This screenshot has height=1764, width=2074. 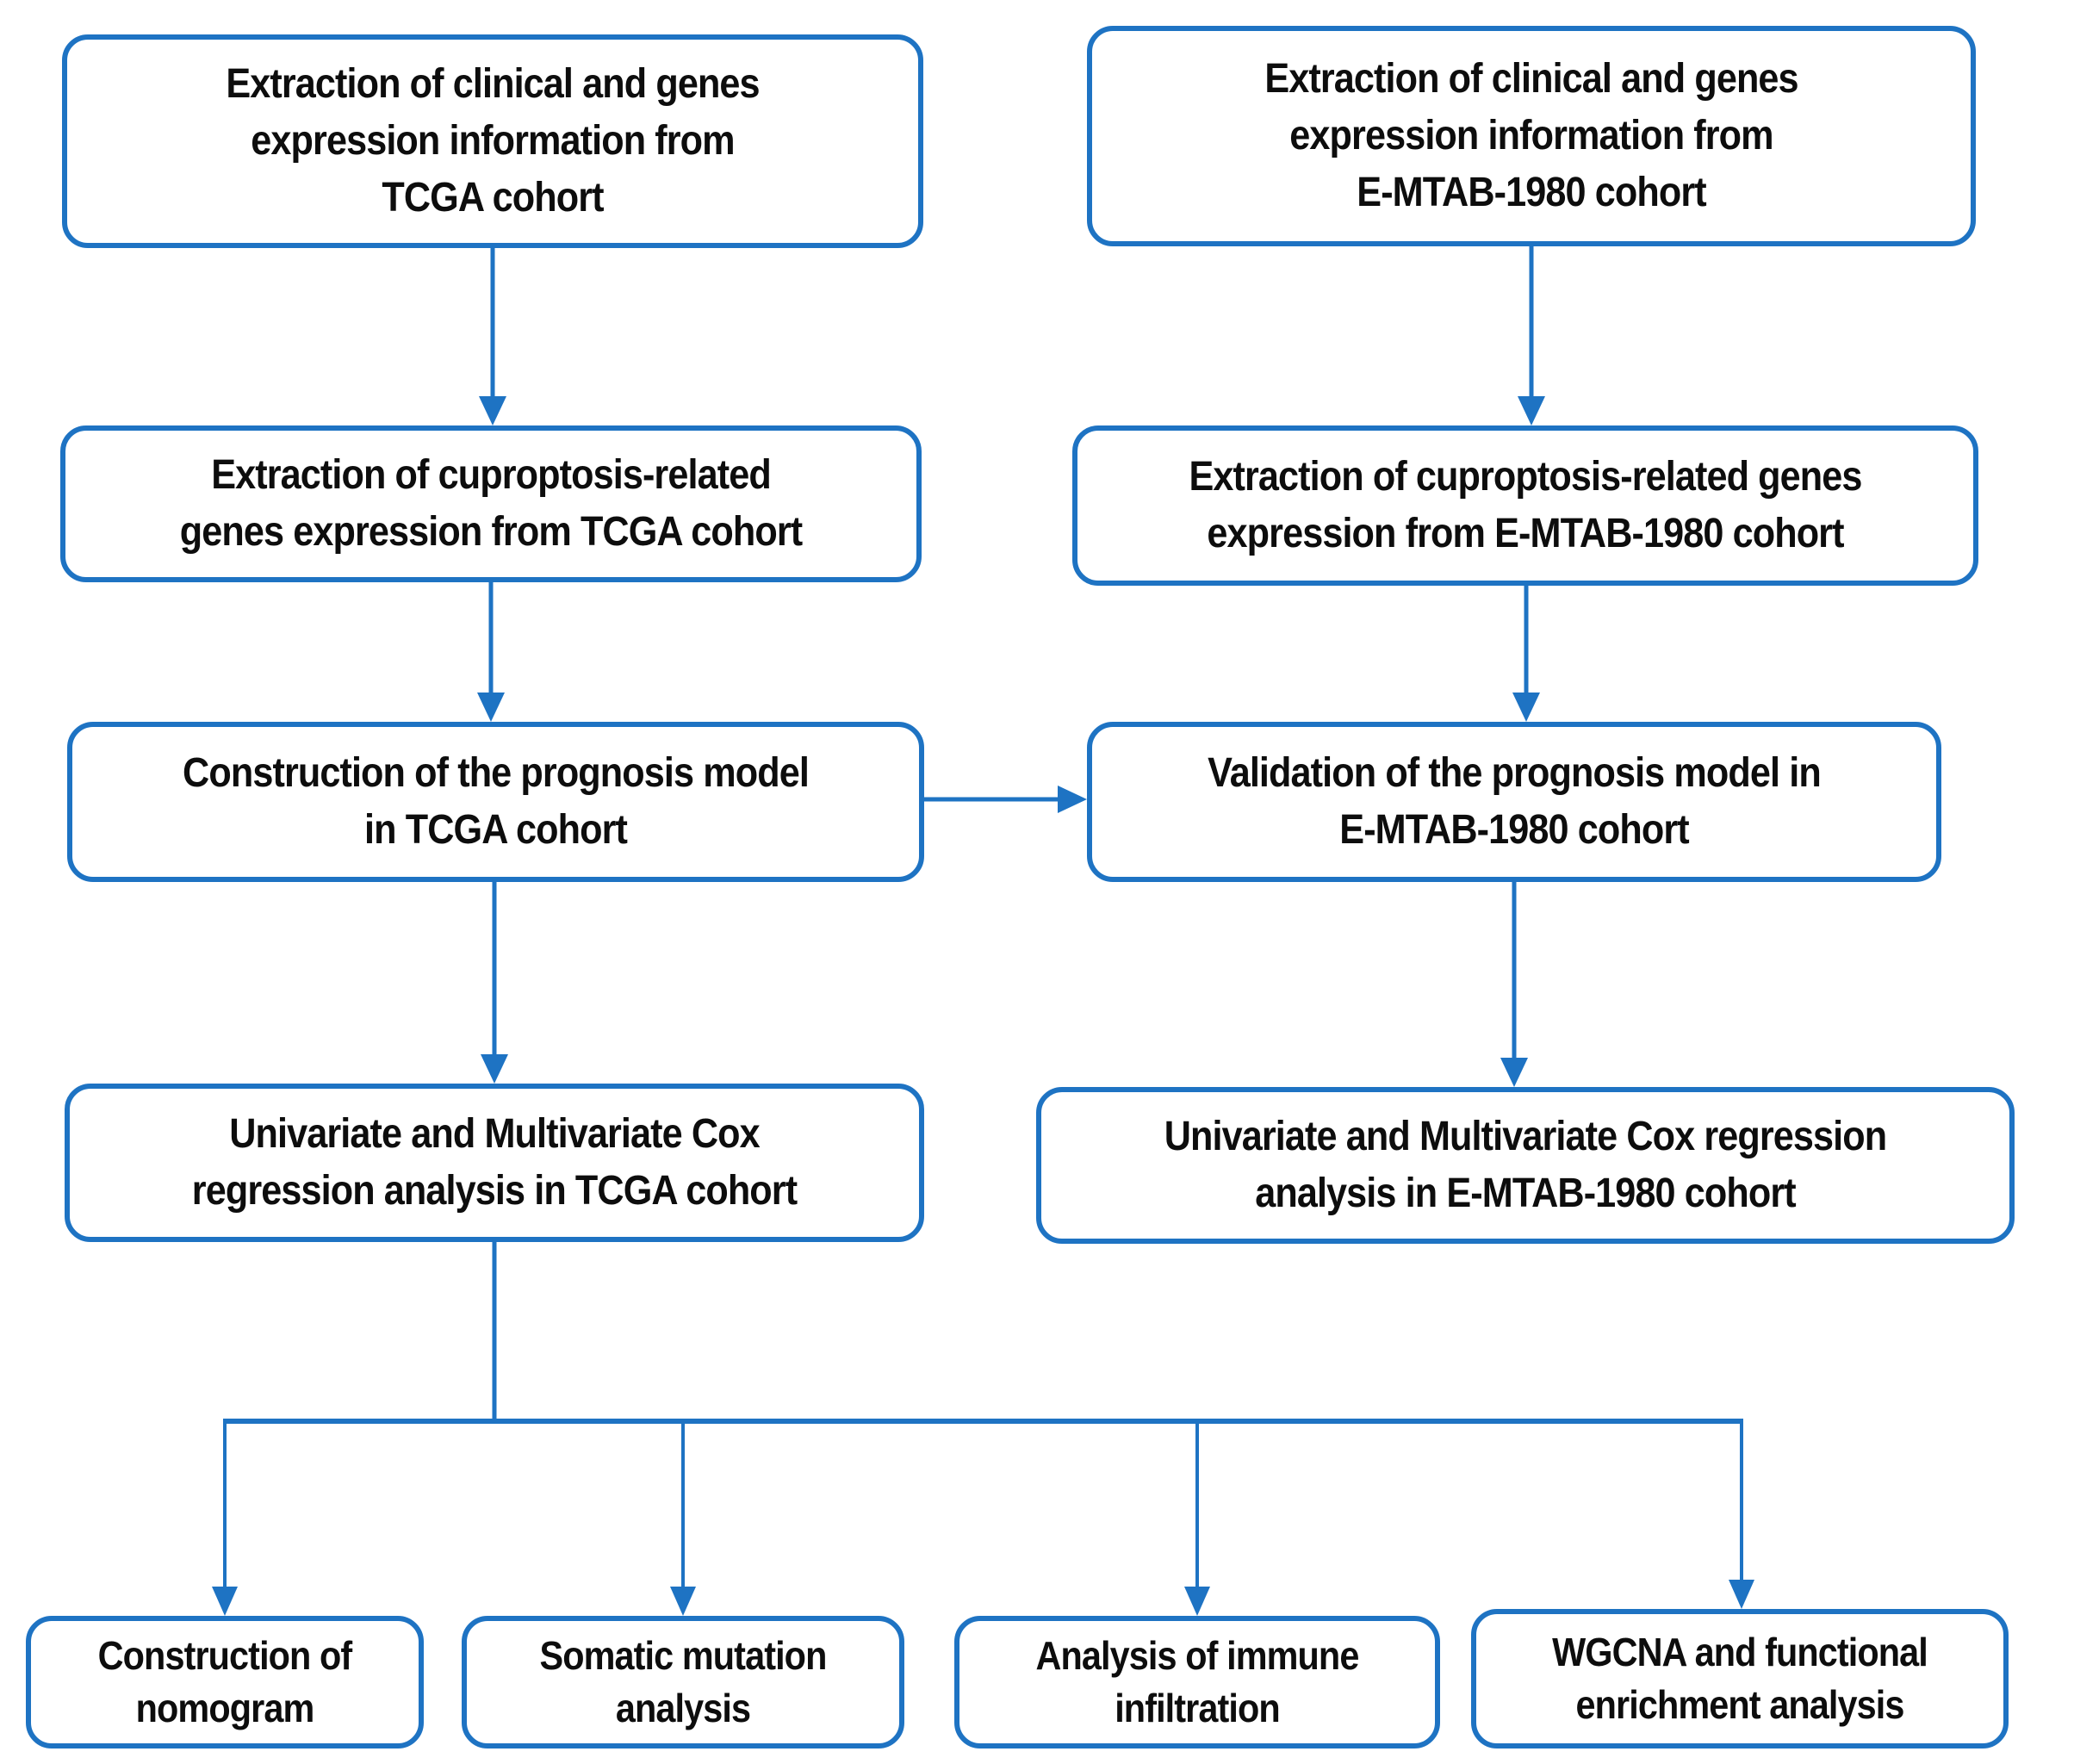 I want to click on node-wgcna: WGCNA and functional enrichment analysis, so click(x=1740, y=1678).